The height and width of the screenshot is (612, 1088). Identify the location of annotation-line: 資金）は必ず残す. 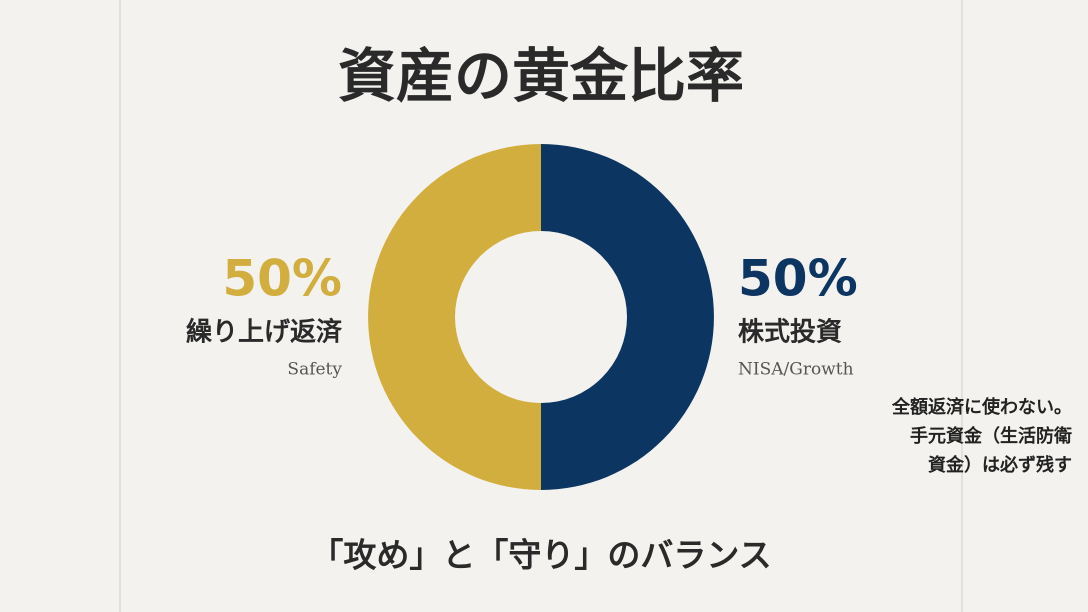
(1000, 465).